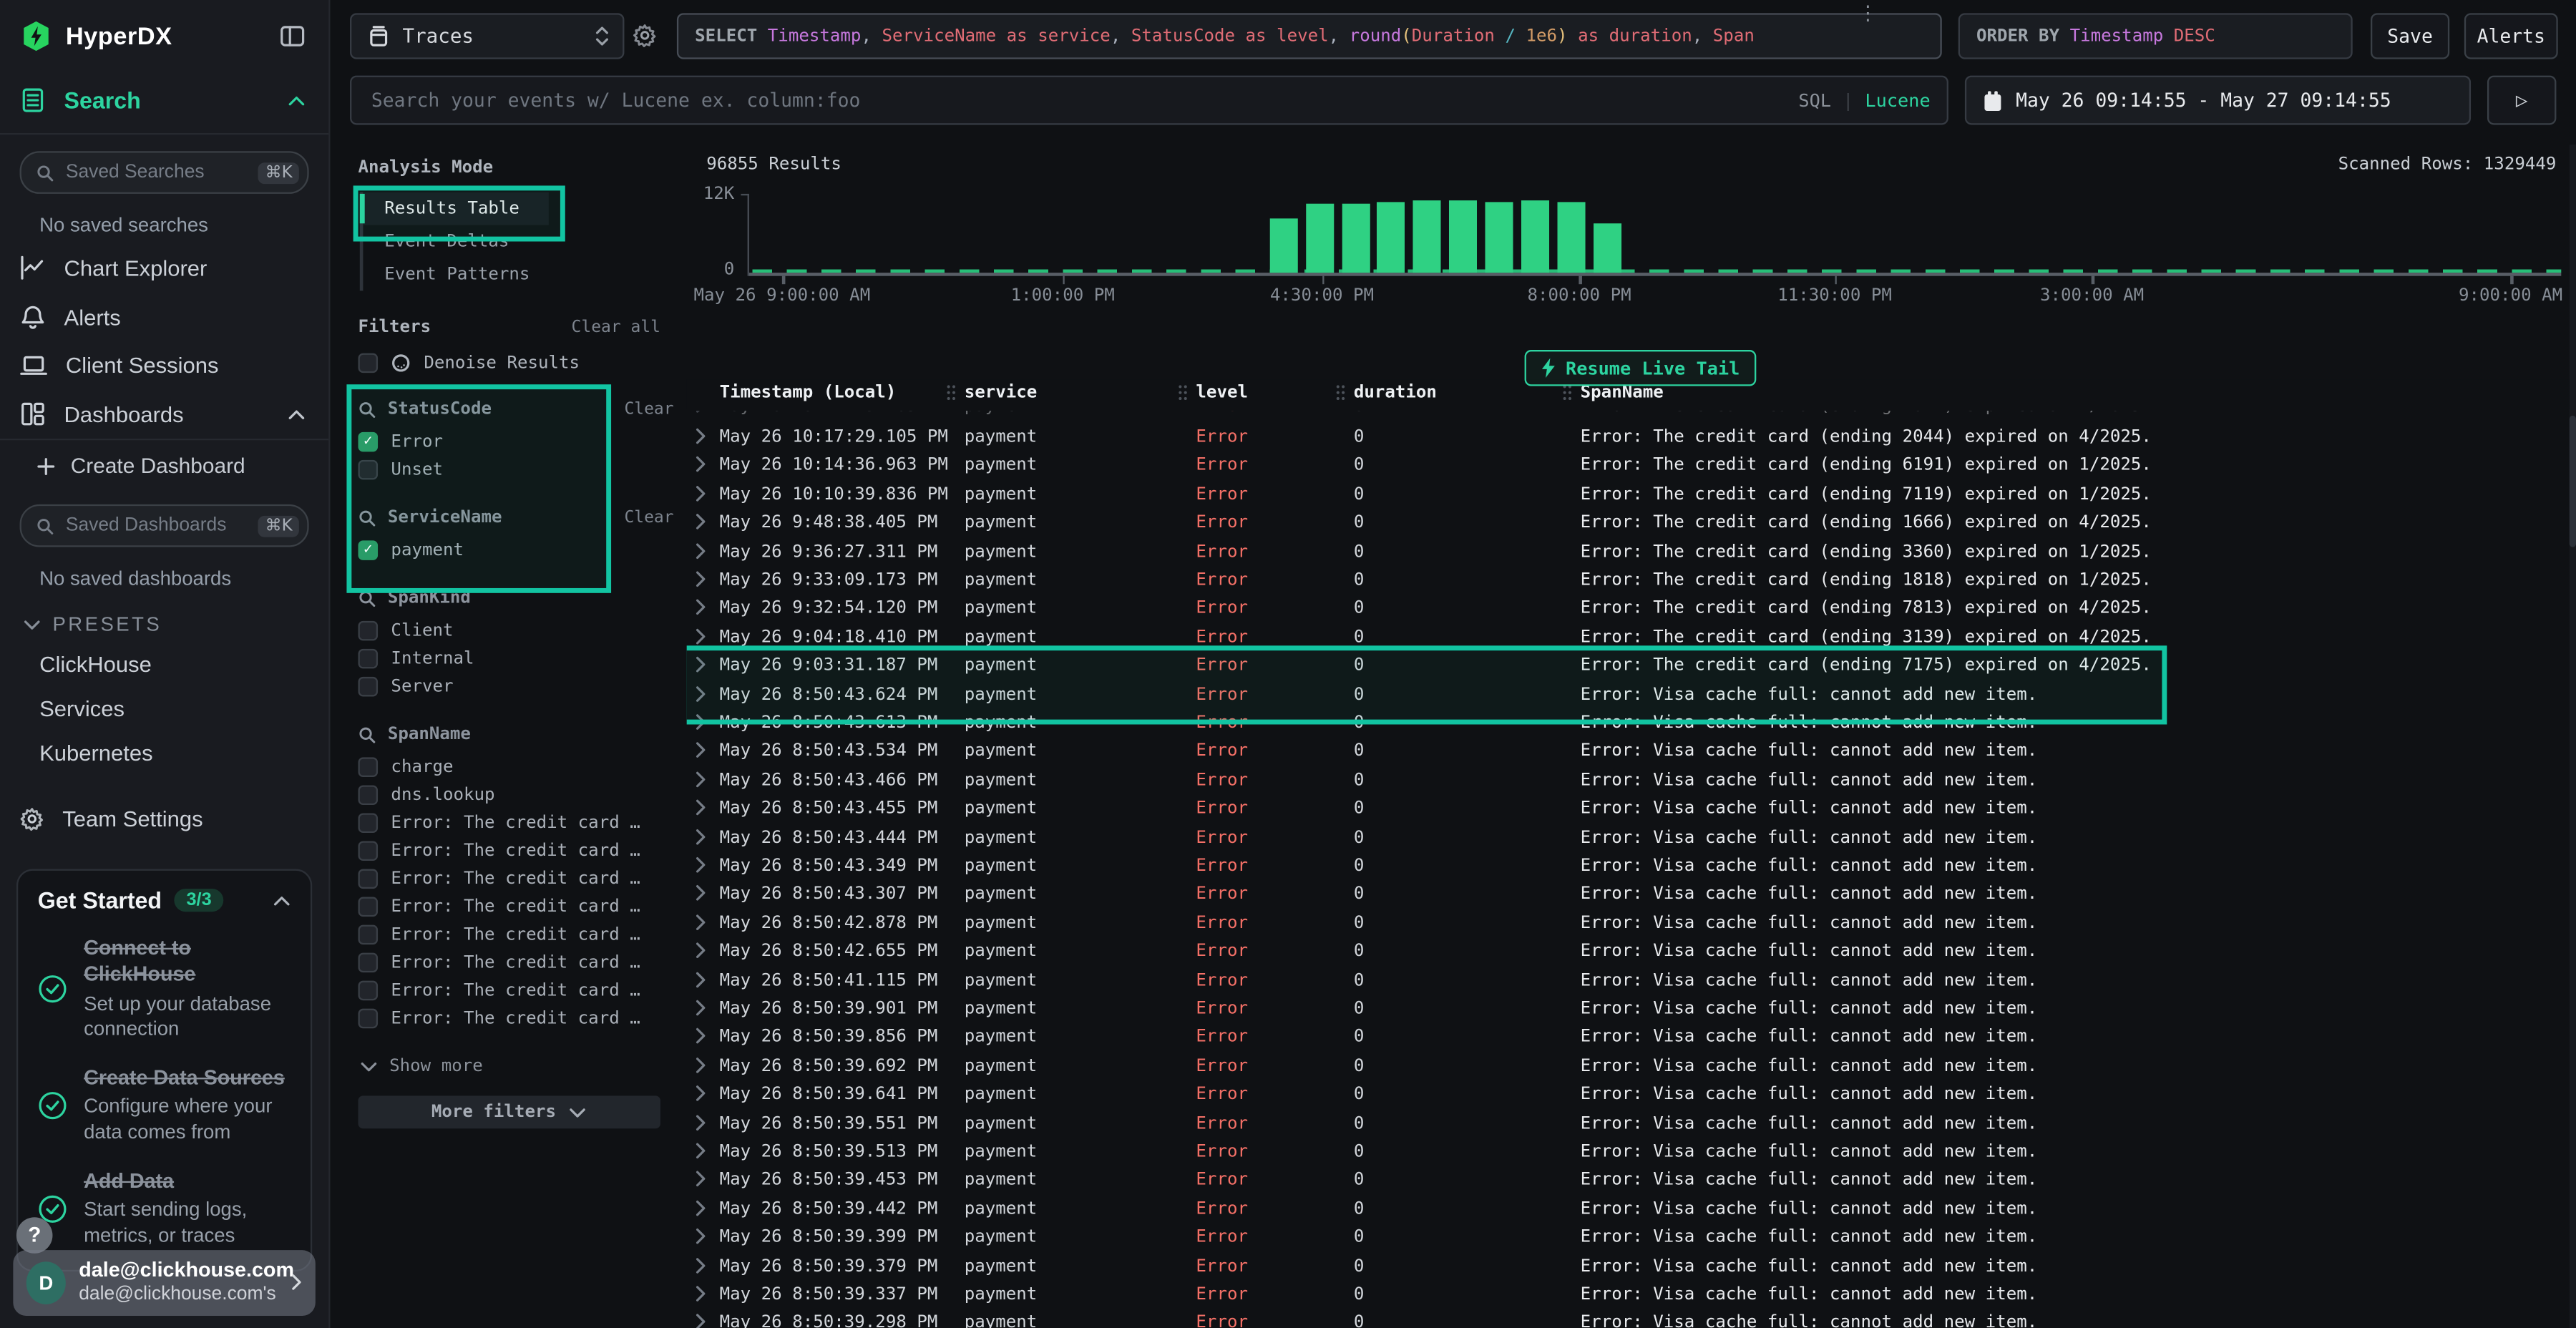 The height and width of the screenshot is (1328, 2576). What do you see at coordinates (1898, 100) in the screenshot?
I see `lucene-toggle: Lucene` at bounding box center [1898, 100].